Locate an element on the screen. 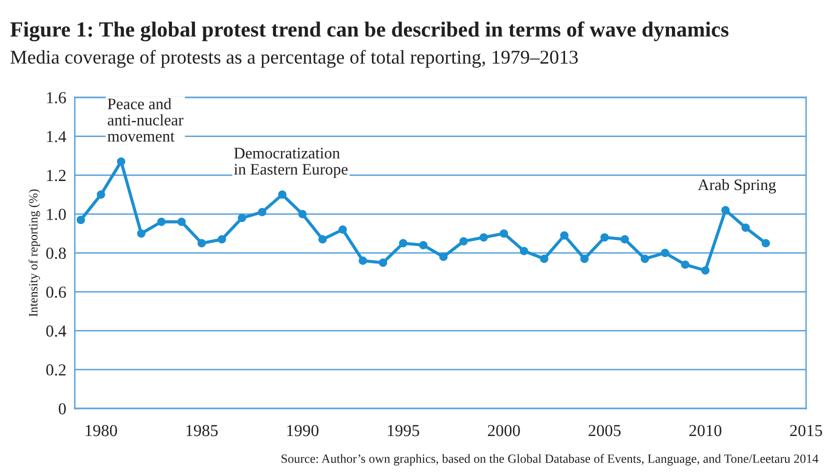 This screenshot has height=475, width=831. y-tick-label: 1.4 is located at coordinates (56, 136).